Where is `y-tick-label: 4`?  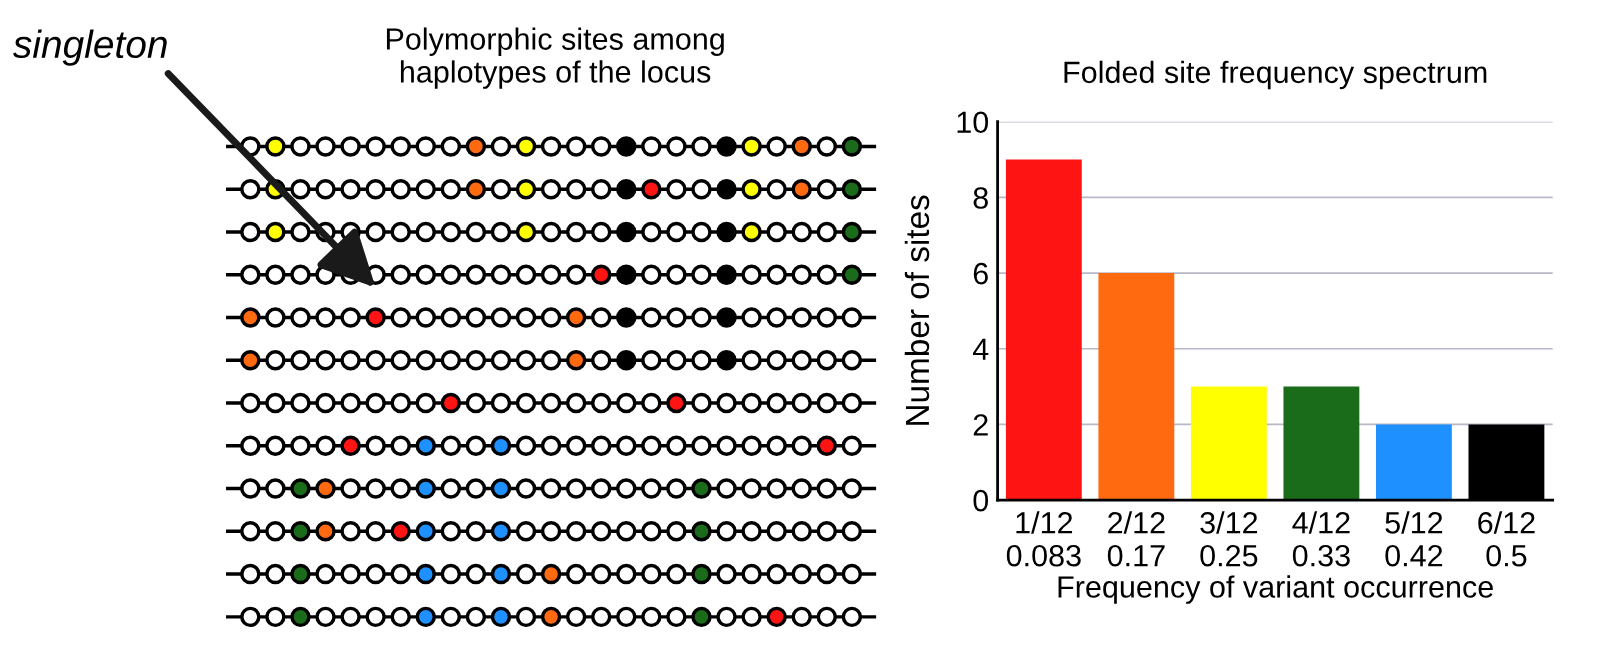 y-tick-label: 4 is located at coordinates (980, 349).